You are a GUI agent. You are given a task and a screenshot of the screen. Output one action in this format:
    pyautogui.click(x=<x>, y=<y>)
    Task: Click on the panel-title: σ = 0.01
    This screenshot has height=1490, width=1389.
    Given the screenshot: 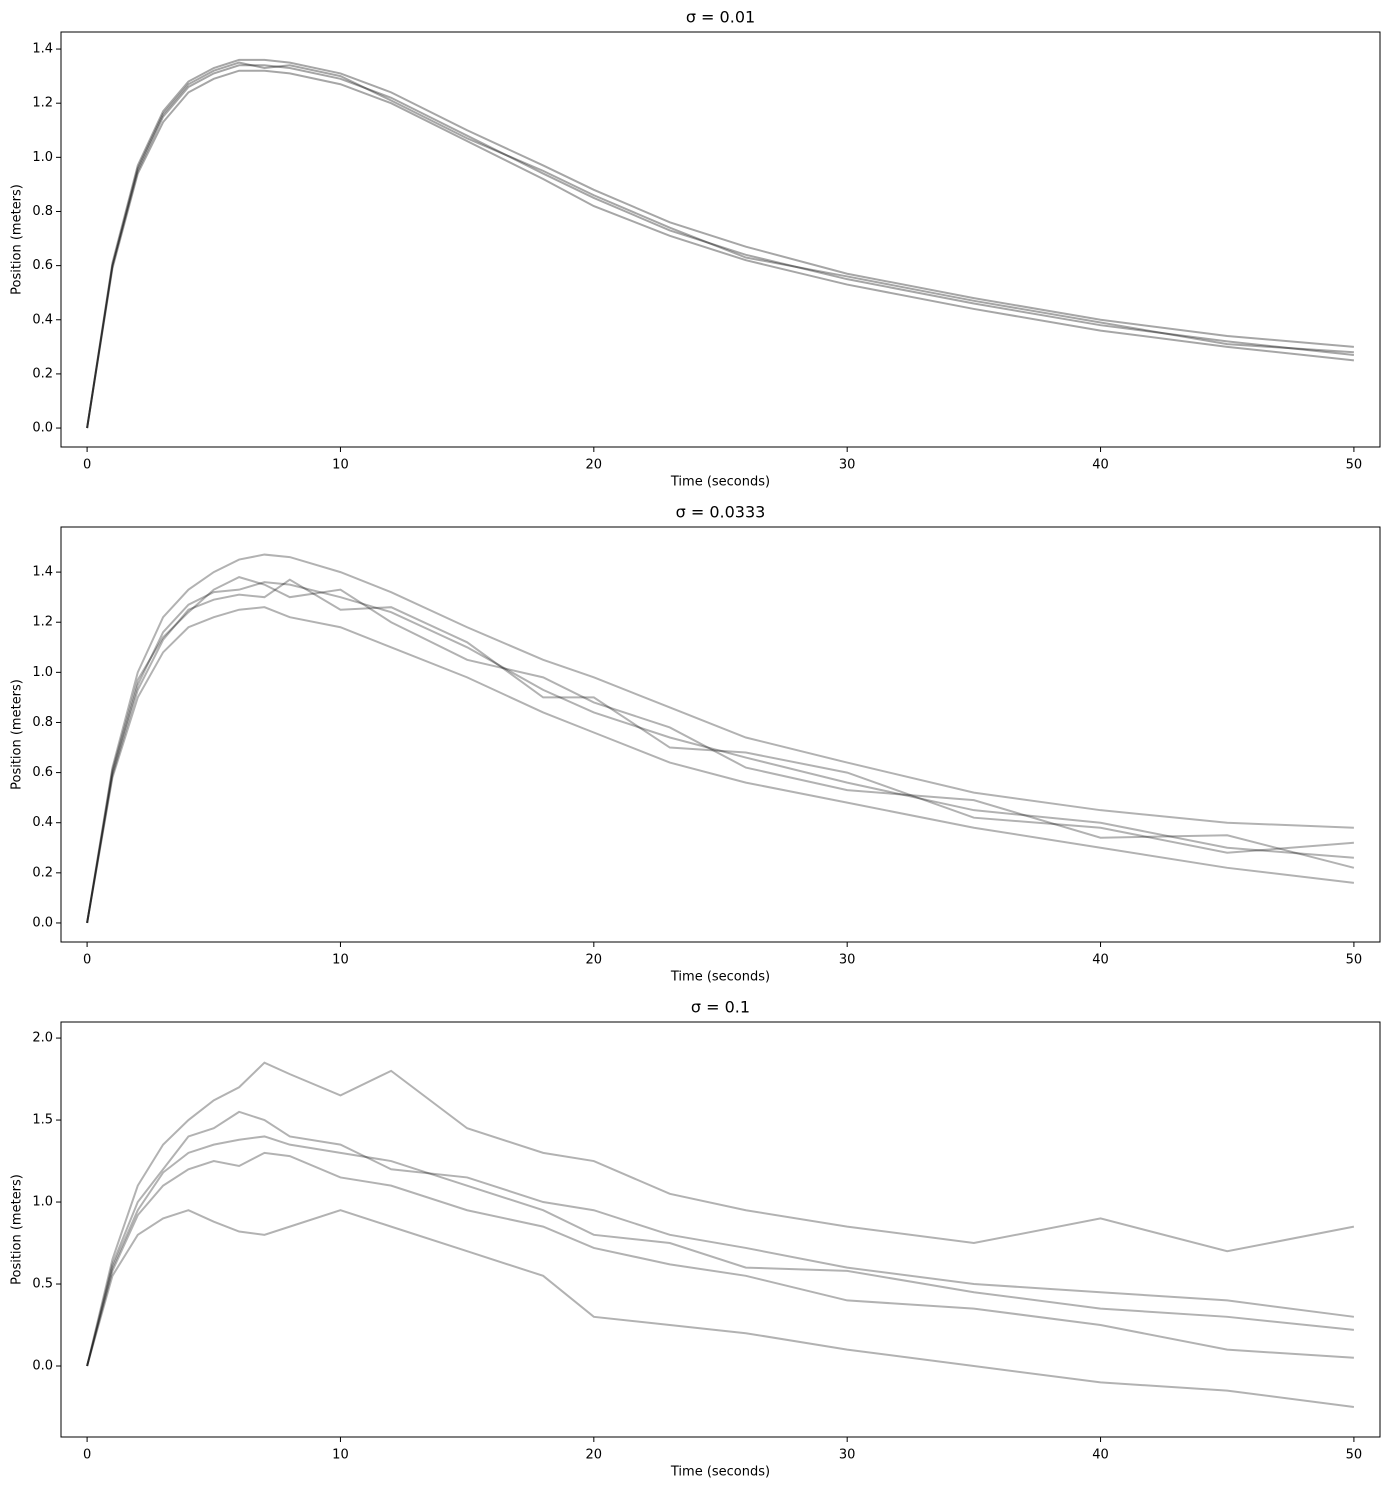 What is the action you would take?
    pyautogui.click(x=720, y=17)
    